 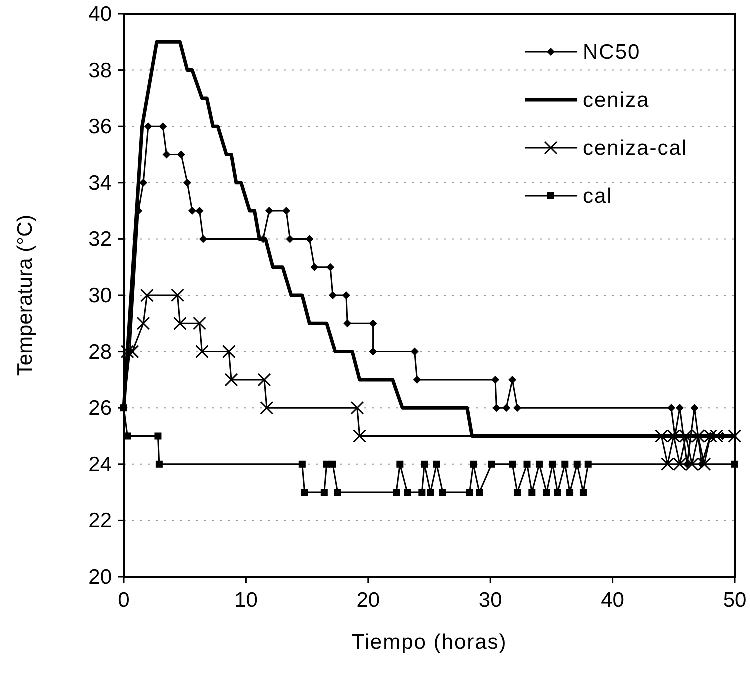 I want to click on y-tick-label: 24, so click(x=100, y=464).